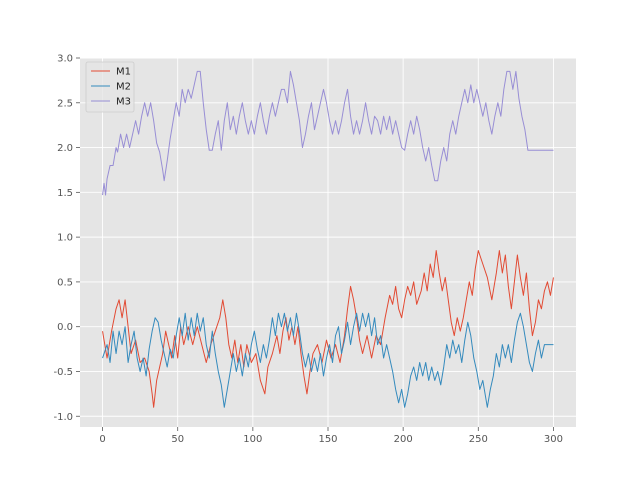 Image resolution: width=640 pixels, height=485 pixels. What do you see at coordinates (177, 439) in the screenshot?
I see `x-tick-label: 50` at bounding box center [177, 439].